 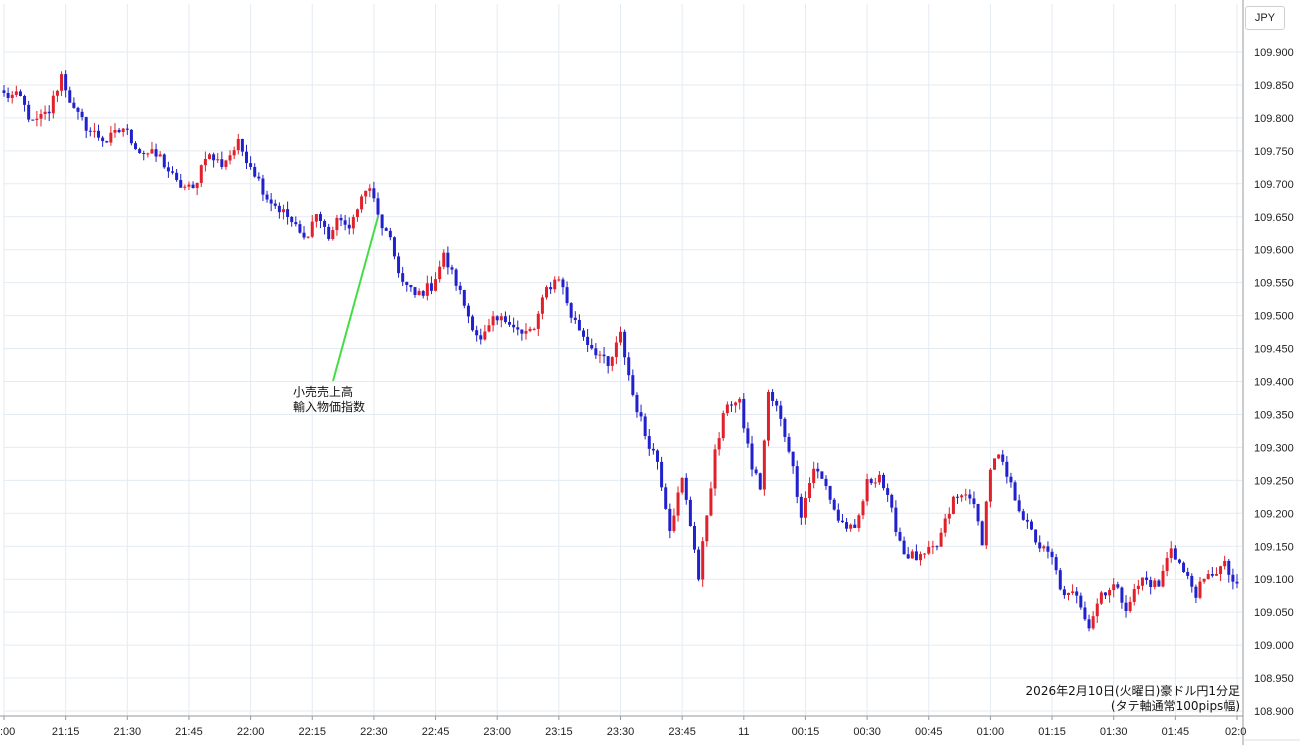 What do you see at coordinates (1265, 18) in the screenshot?
I see `currency-label: JPY` at bounding box center [1265, 18].